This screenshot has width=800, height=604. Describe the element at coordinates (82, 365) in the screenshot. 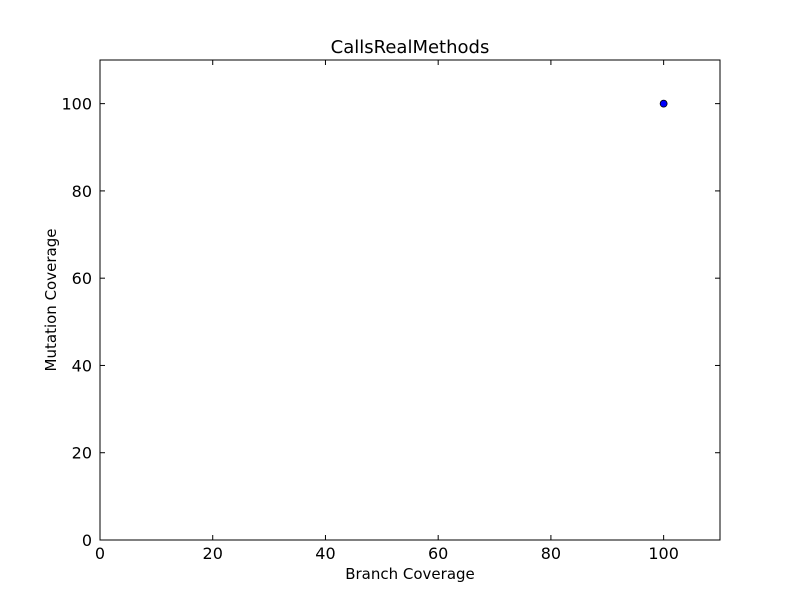

I see `y-tick-label: 40` at that location.